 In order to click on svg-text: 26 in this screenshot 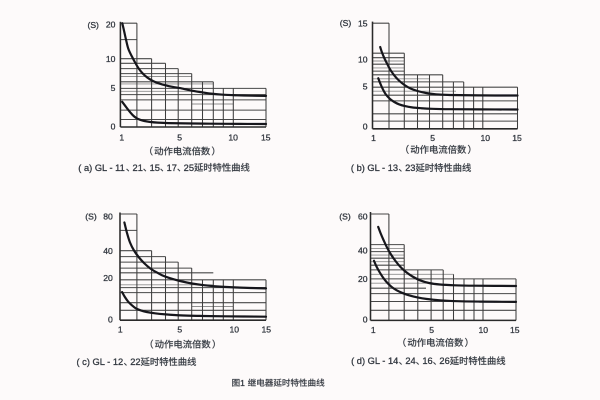, I will do `click(444, 361)`.